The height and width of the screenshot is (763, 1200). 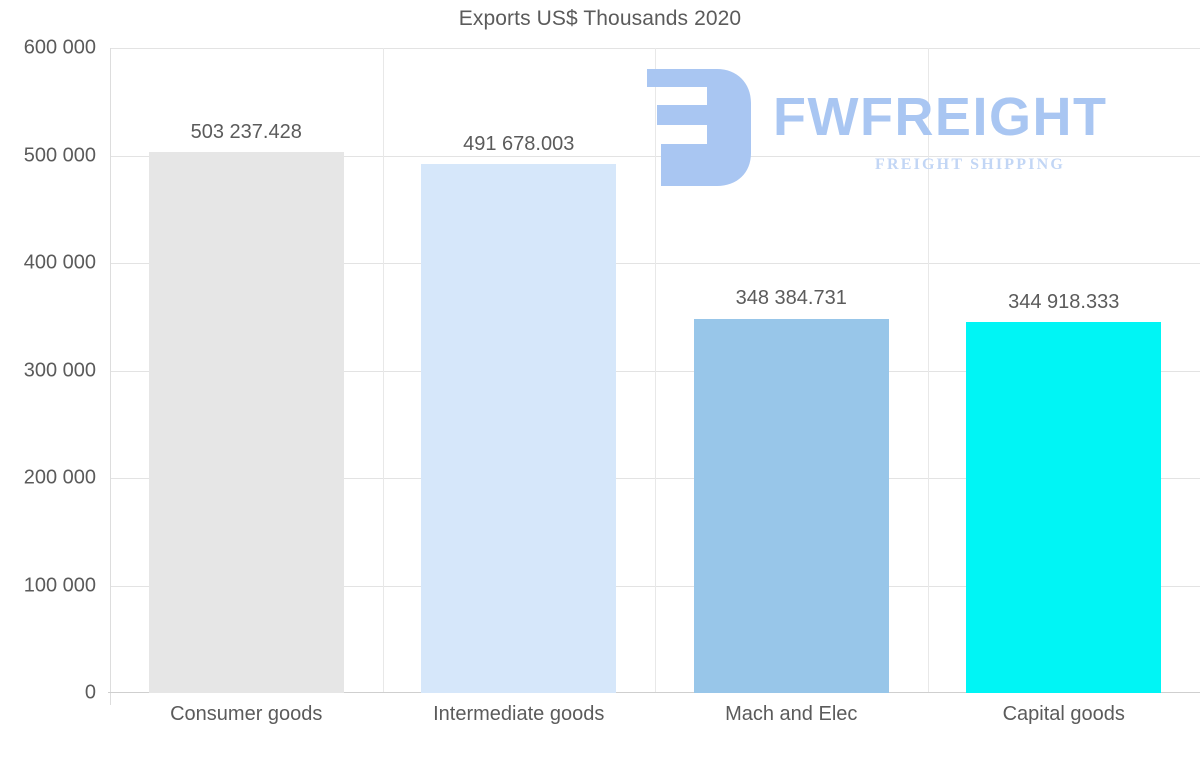 I want to click on y-axis-tick-label: 600 000, so click(x=59, y=47).